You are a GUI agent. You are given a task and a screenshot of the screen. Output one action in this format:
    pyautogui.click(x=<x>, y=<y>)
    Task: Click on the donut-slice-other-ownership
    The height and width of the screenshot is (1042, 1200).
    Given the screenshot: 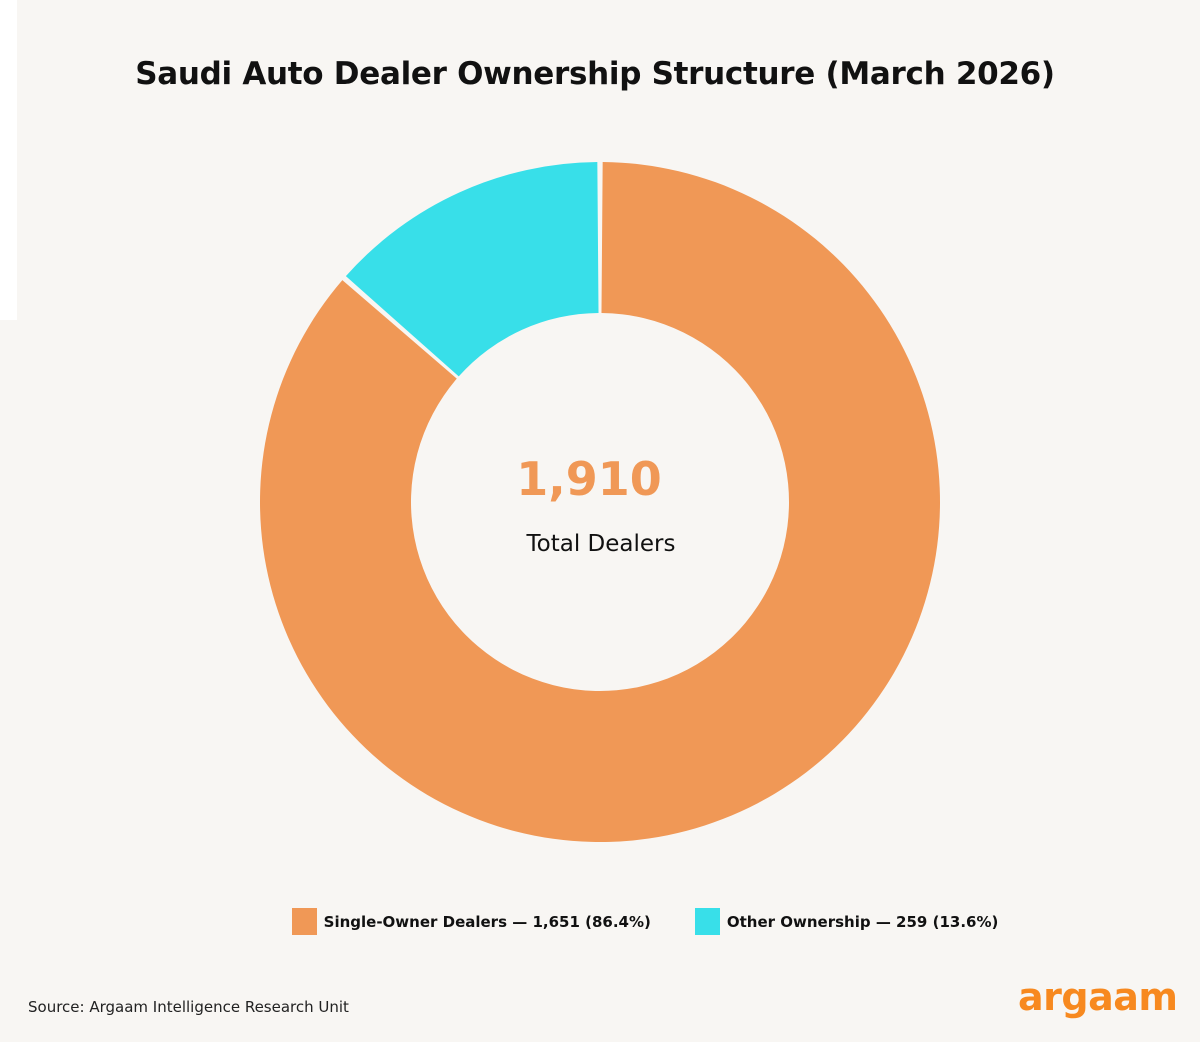 What is the action you would take?
    pyautogui.click(x=472, y=269)
    